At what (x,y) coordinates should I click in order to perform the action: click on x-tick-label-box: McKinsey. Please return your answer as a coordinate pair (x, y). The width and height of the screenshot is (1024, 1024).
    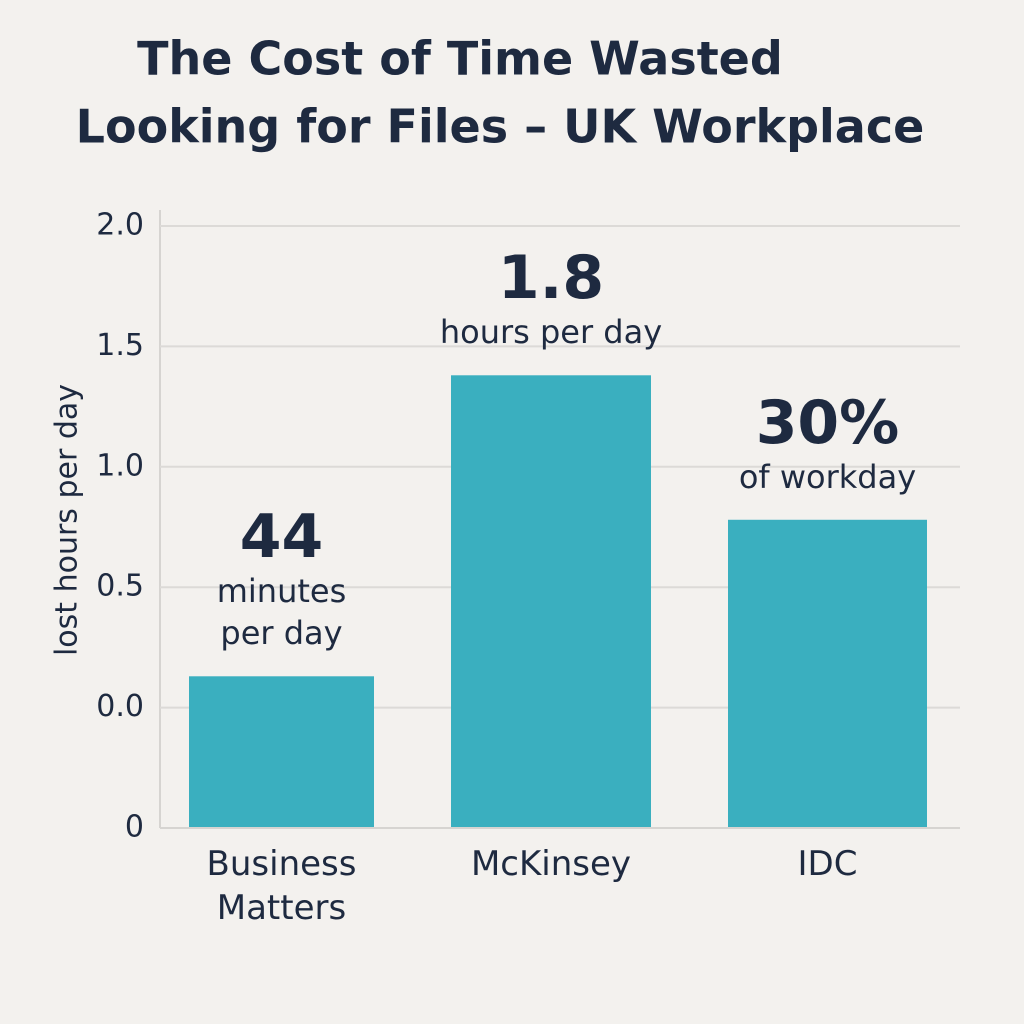
    Looking at the image, I should click on (551, 864).